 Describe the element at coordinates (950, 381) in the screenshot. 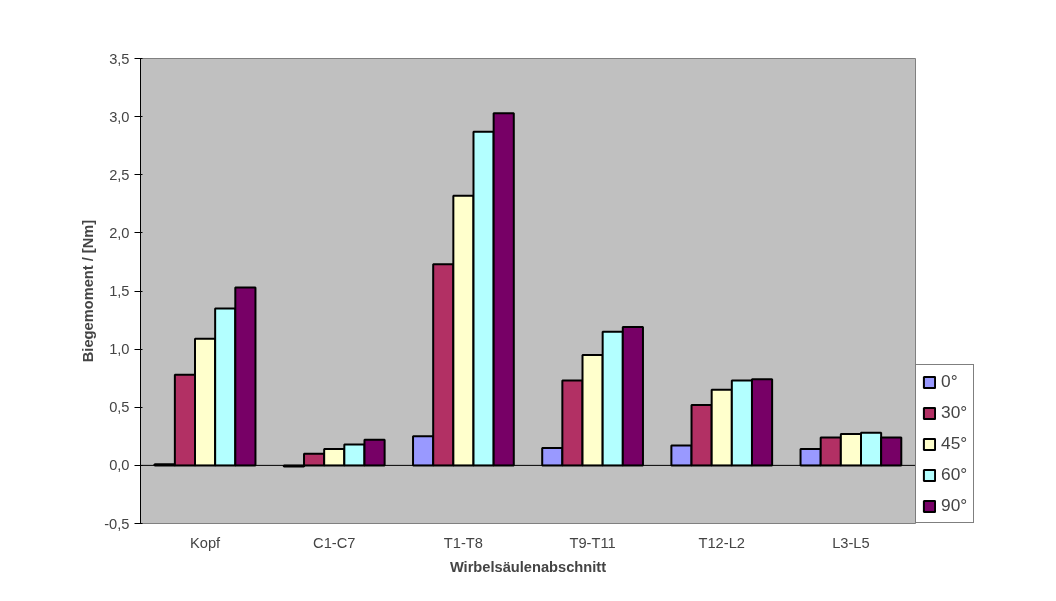

I see `legend-label: 0°` at that location.